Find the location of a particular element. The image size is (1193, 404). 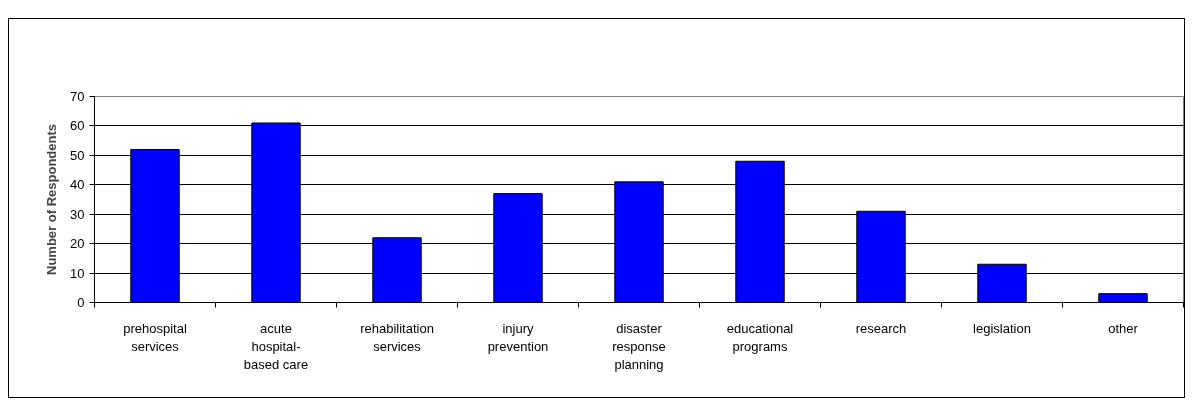

y-tick-label: 20 is located at coordinates (77, 244).